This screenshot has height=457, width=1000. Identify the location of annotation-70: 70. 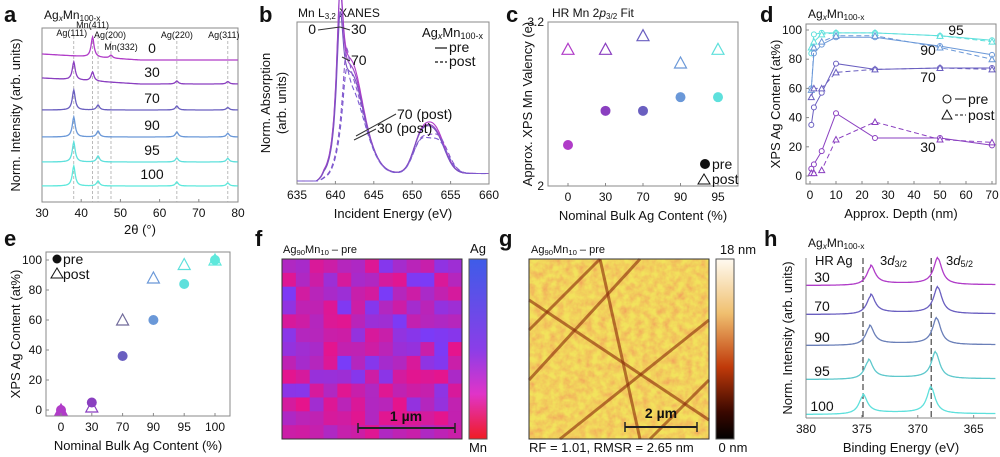
(359, 60).